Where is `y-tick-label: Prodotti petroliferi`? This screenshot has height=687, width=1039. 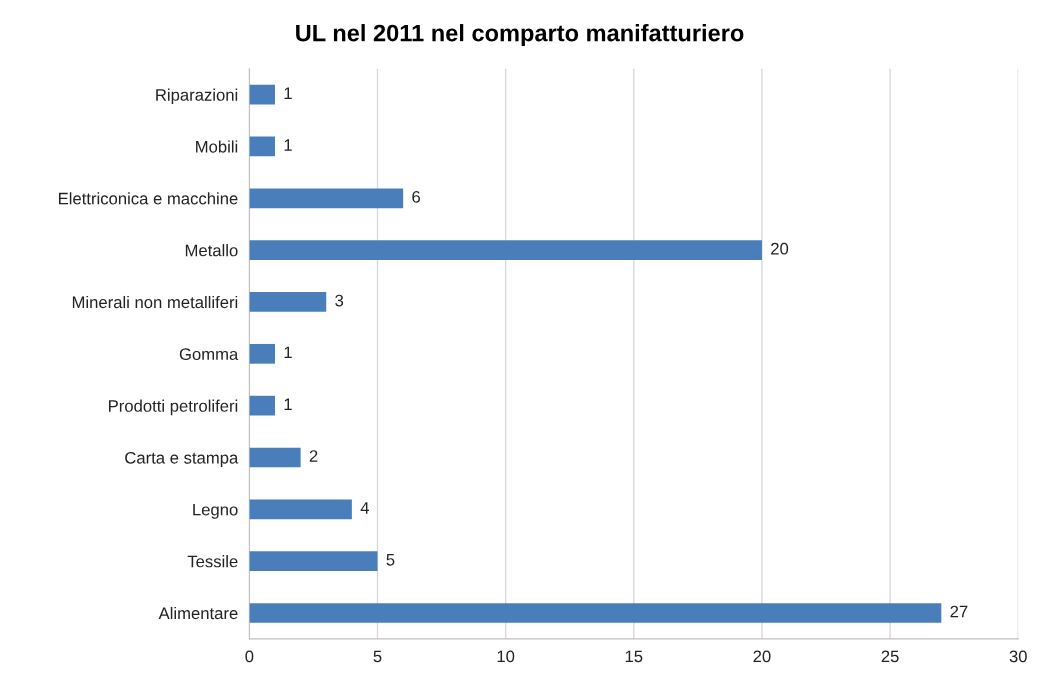
y-tick-label: Prodotti petroliferi is located at coordinates (173, 407).